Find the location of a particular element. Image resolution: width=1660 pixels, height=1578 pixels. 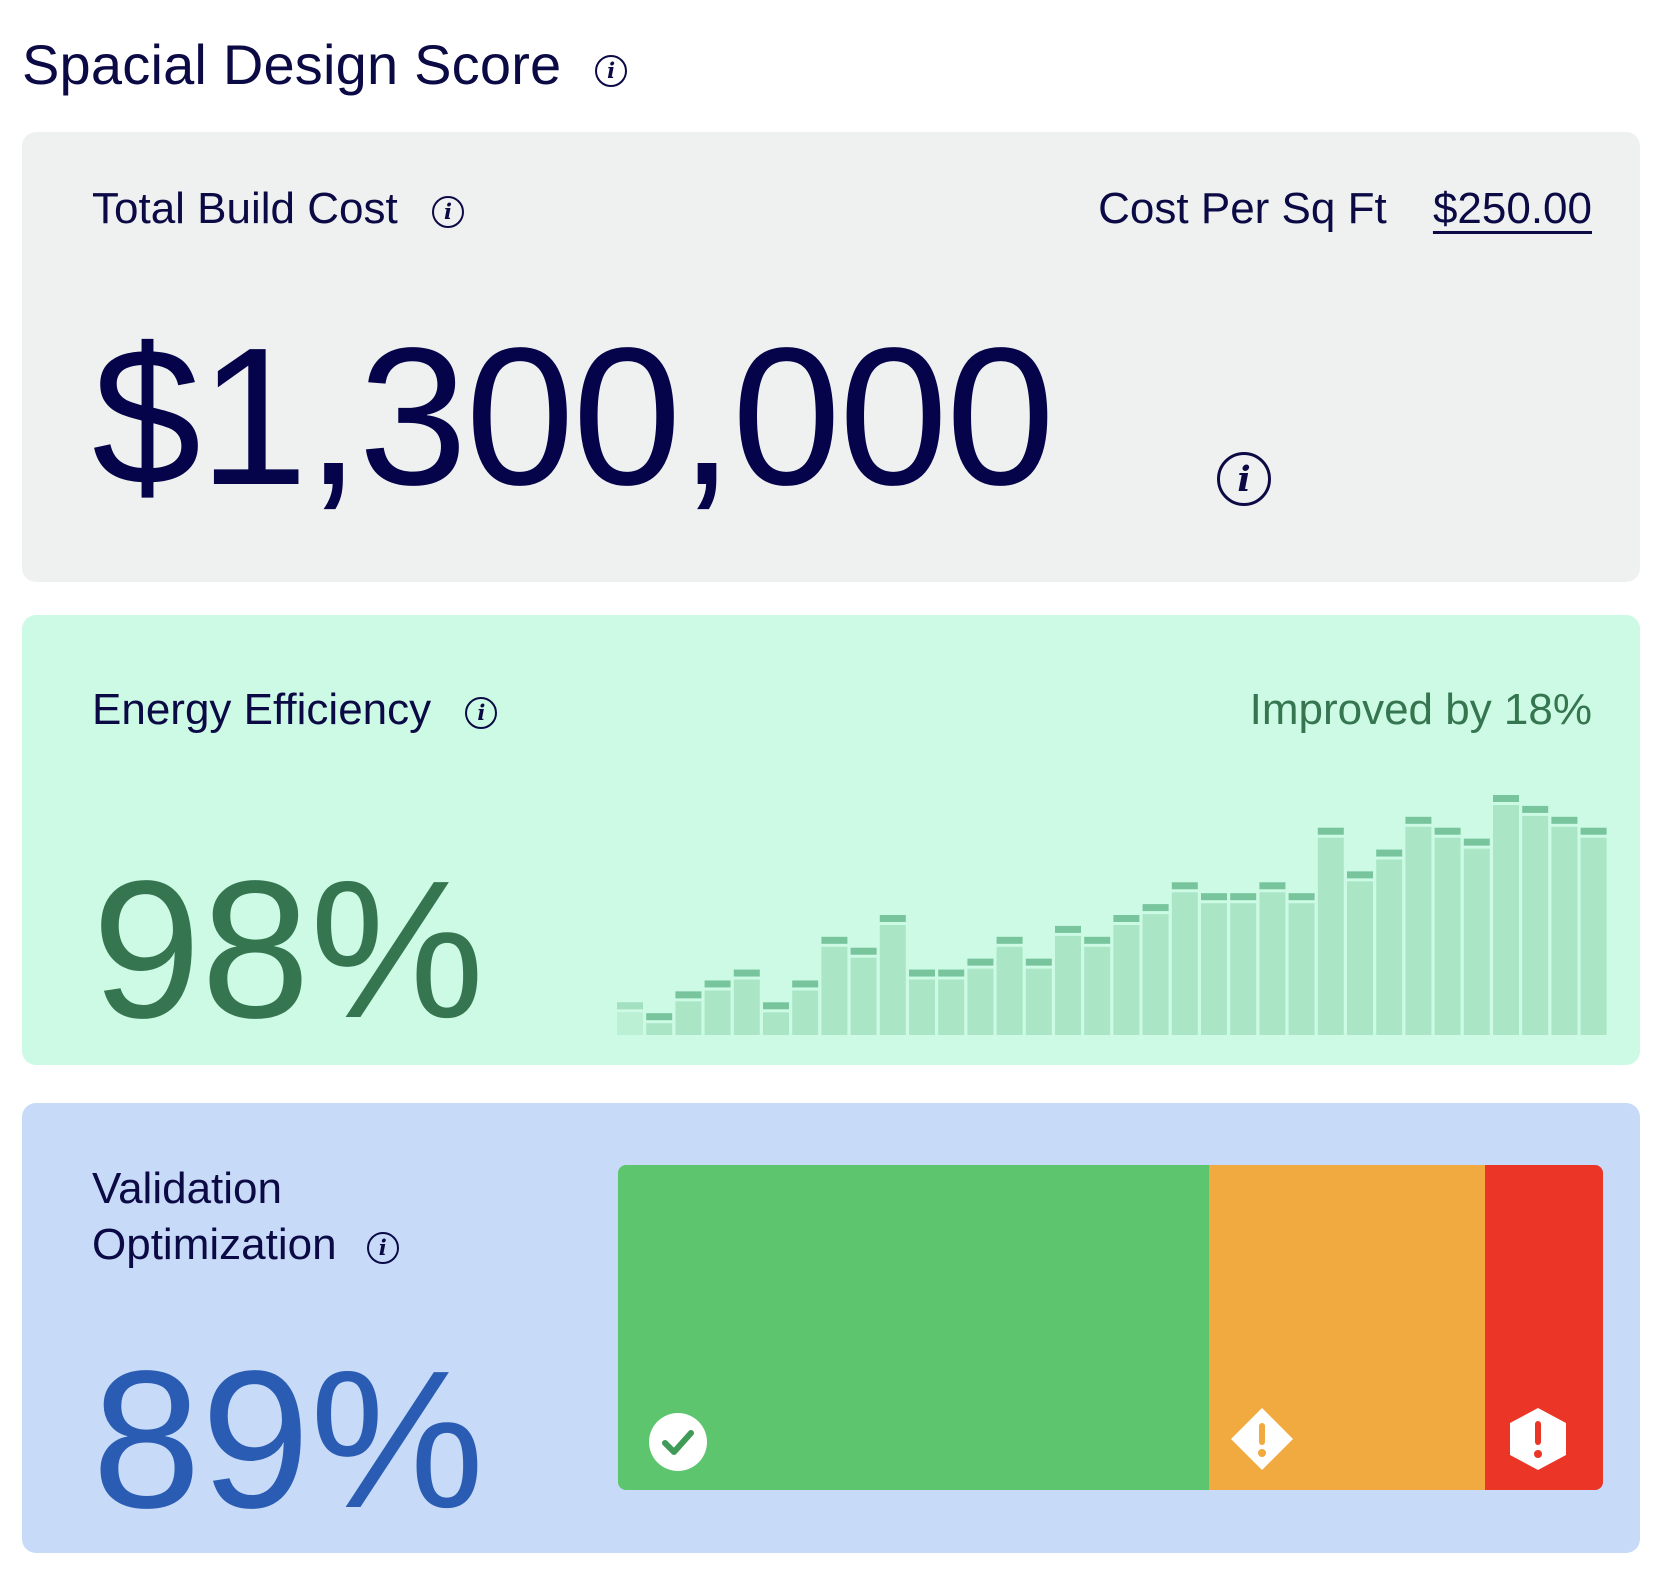

validation-optimization-label: Validation Optimization i is located at coordinates (245, 1217).